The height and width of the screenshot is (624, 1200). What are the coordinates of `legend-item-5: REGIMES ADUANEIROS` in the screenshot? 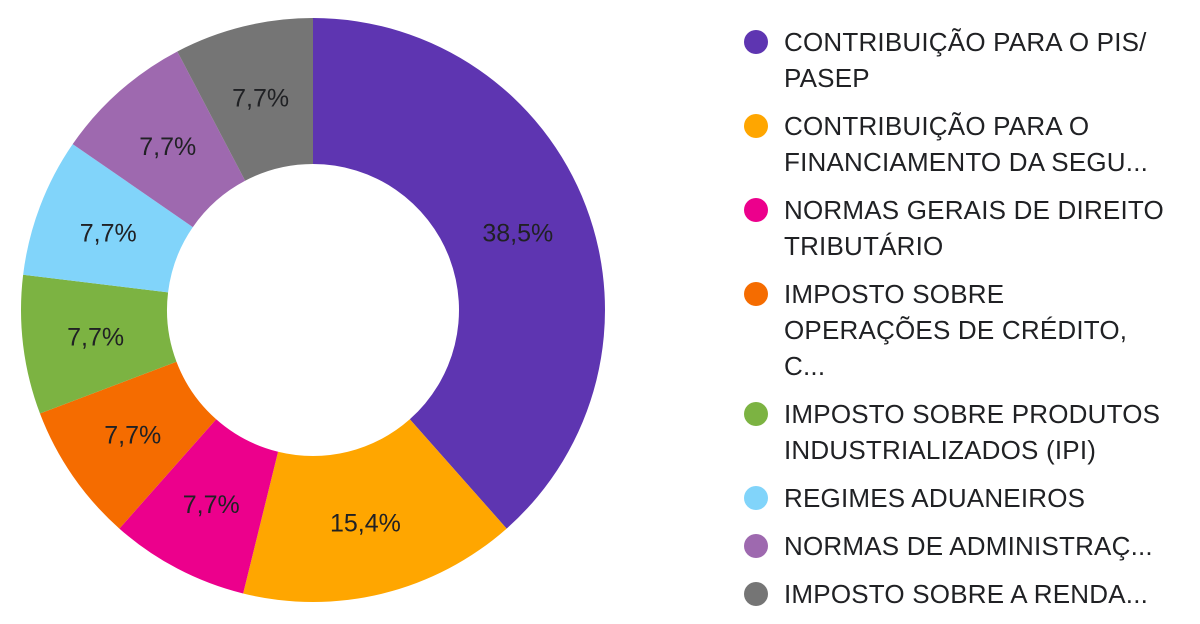 It's located at (964, 498).